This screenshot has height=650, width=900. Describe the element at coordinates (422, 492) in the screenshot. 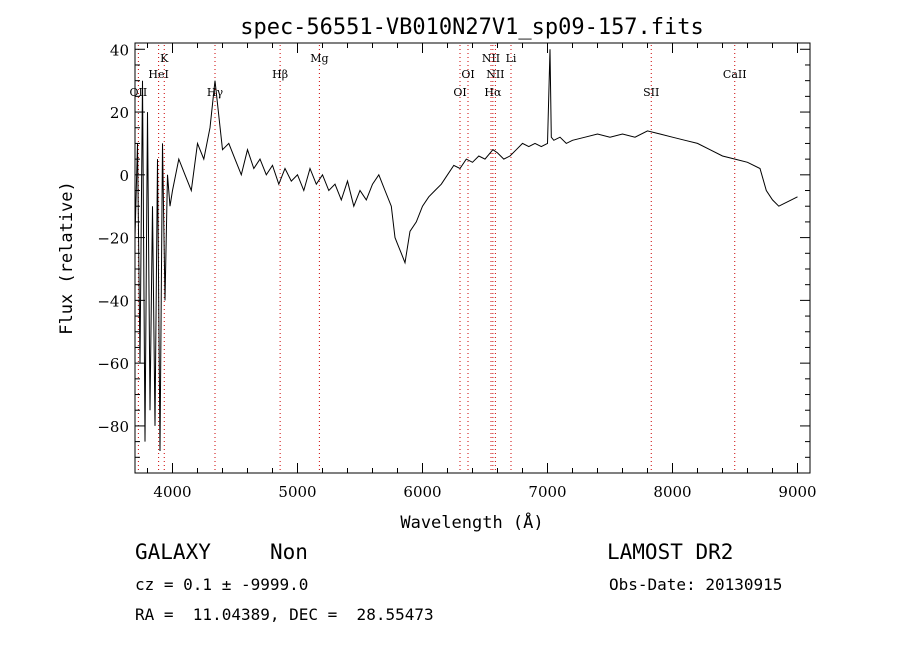

I see `x-tick-label: 6000` at that location.